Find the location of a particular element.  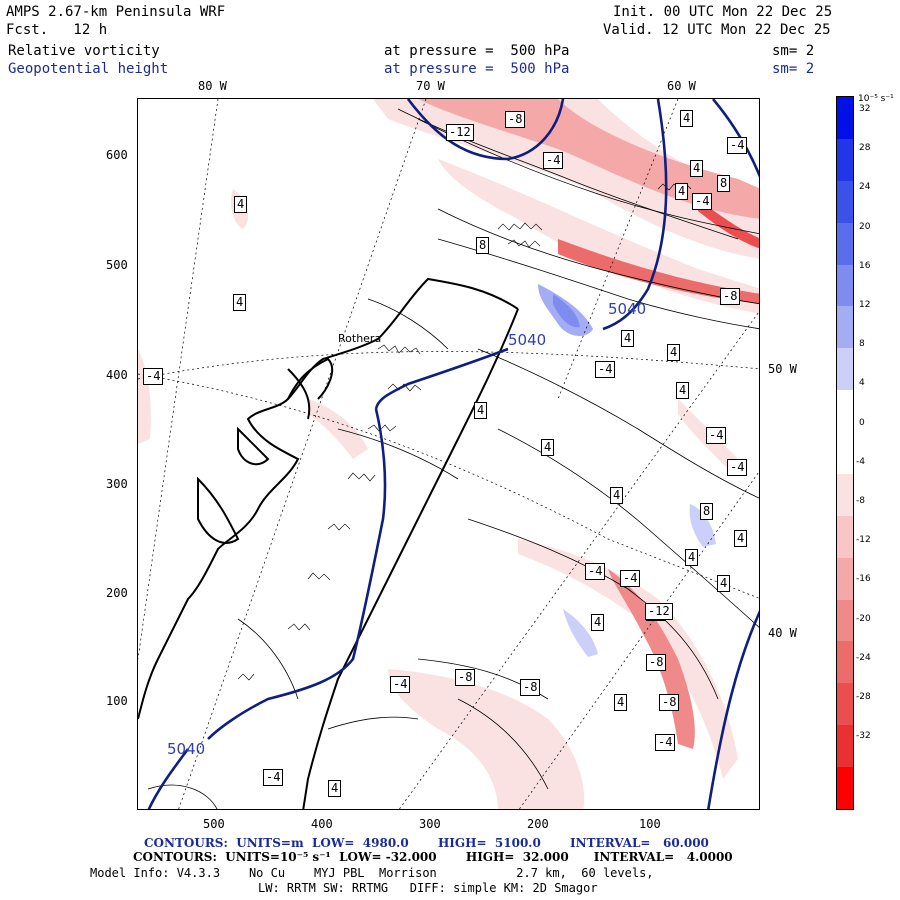

forecast-hour: Fcst. 12 h is located at coordinates (57, 30).